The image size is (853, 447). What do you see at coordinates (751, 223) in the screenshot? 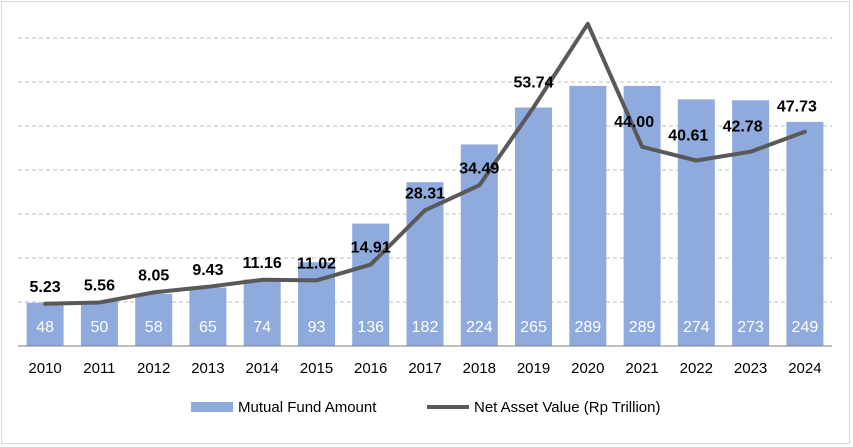
I see `bar-2023` at bounding box center [751, 223].